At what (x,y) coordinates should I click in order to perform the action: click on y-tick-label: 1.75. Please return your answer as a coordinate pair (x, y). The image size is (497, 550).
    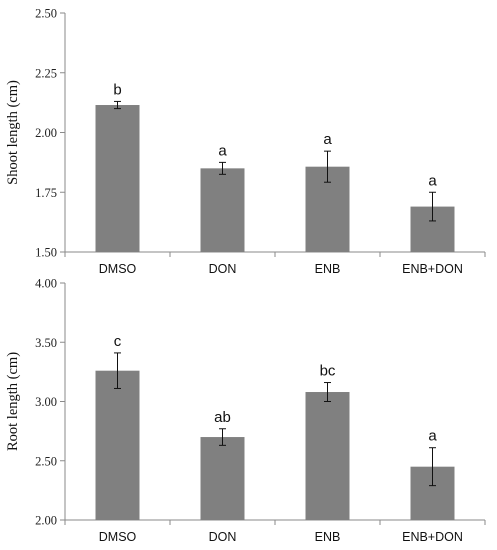
    Looking at the image, I should click on (46, 193).